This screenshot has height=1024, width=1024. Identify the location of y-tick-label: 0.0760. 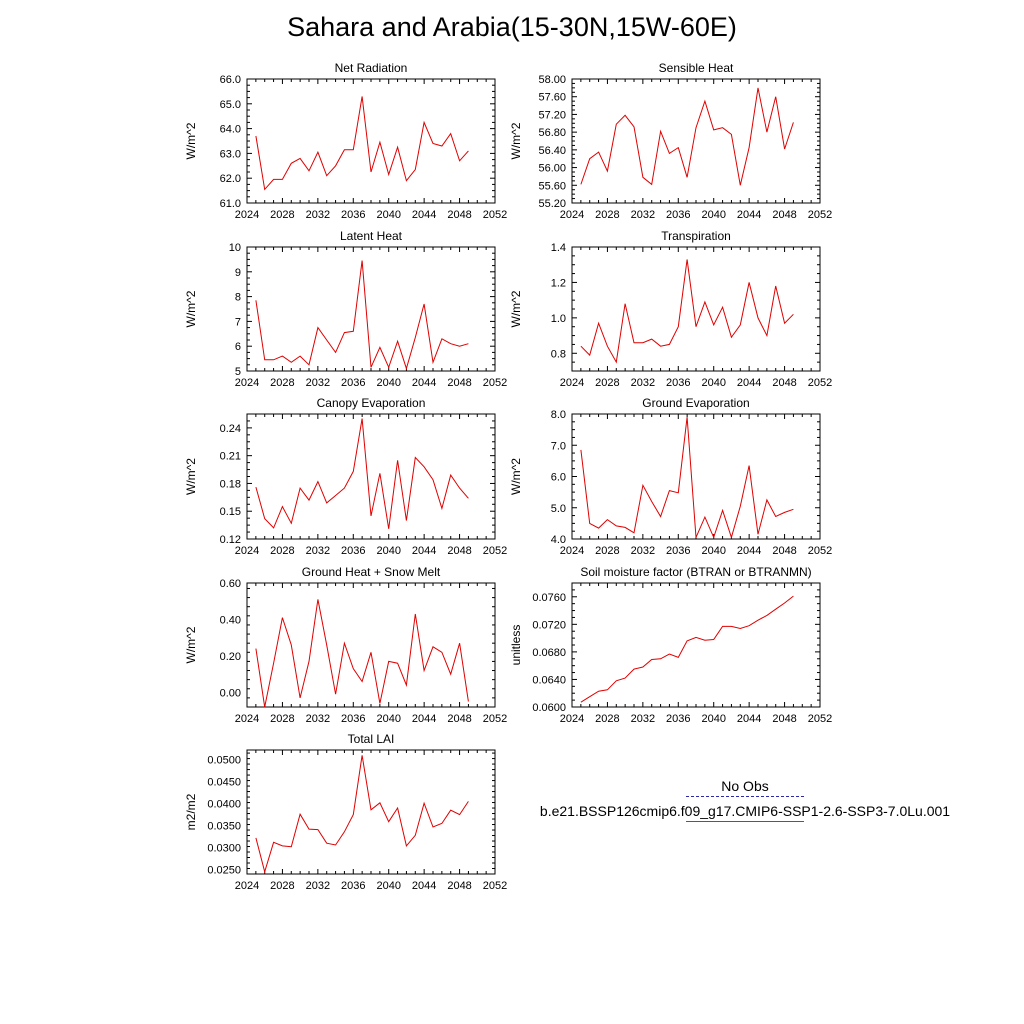
(549, 598).